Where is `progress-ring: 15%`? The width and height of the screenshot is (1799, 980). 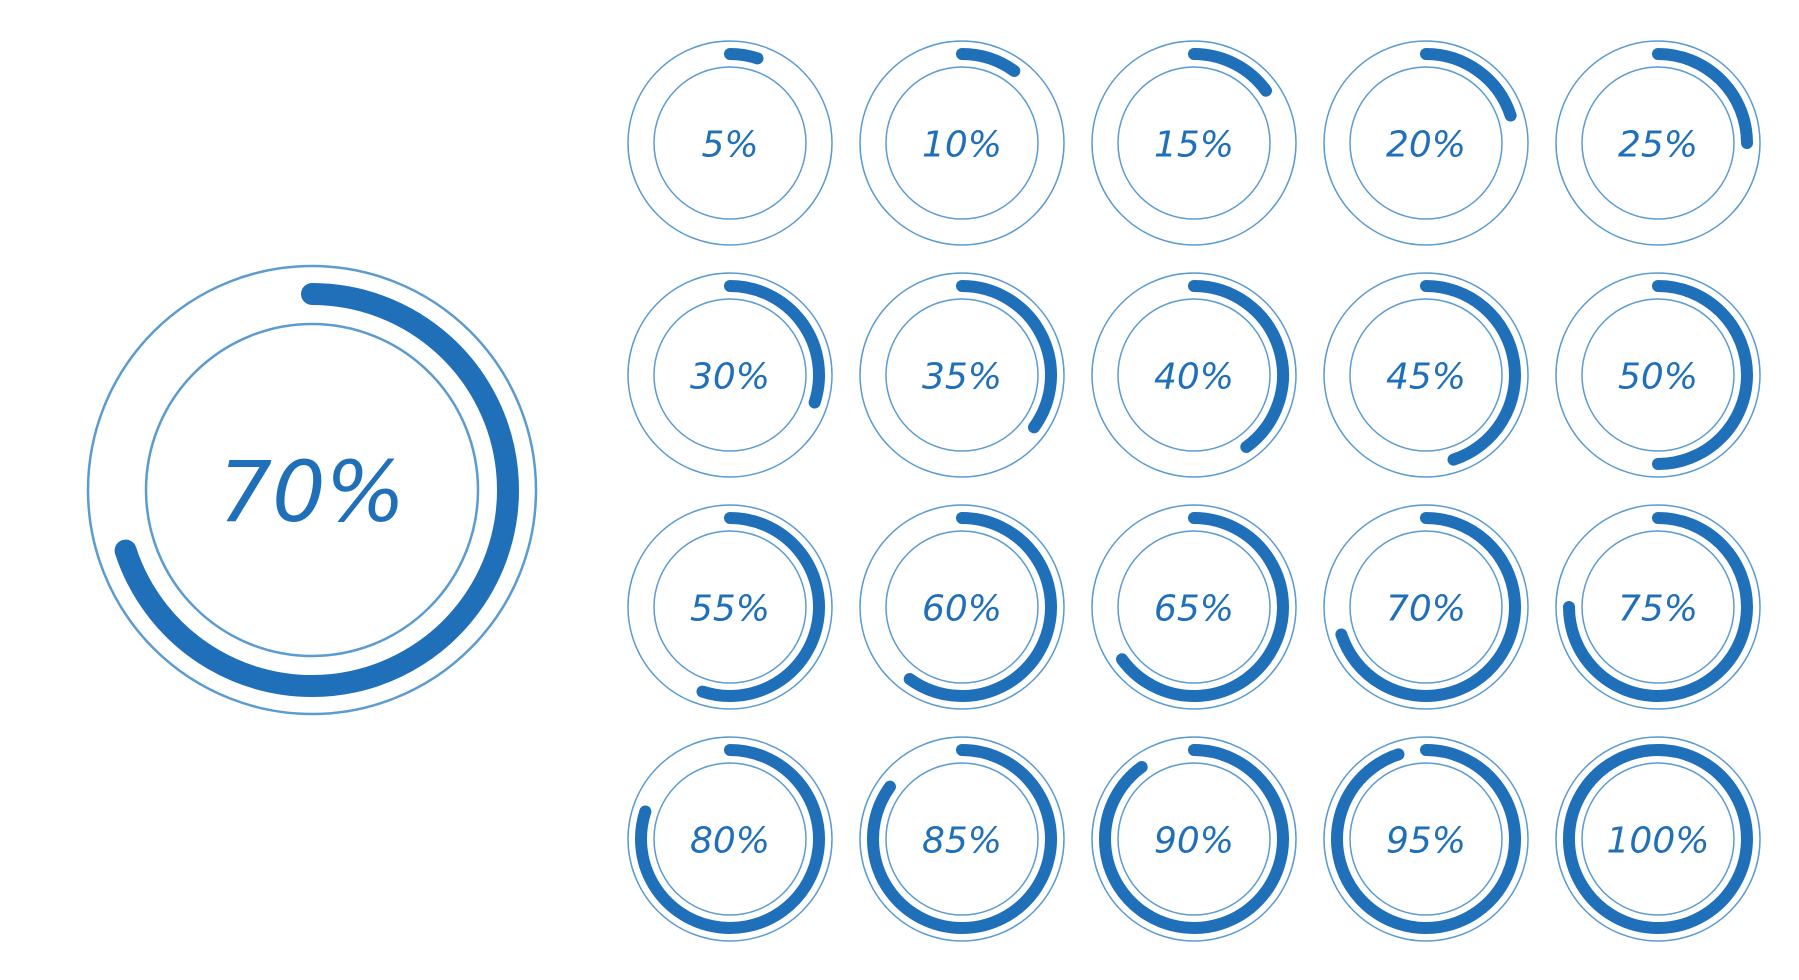 progress-ring: 15% is located at coordinates (1194, 143).